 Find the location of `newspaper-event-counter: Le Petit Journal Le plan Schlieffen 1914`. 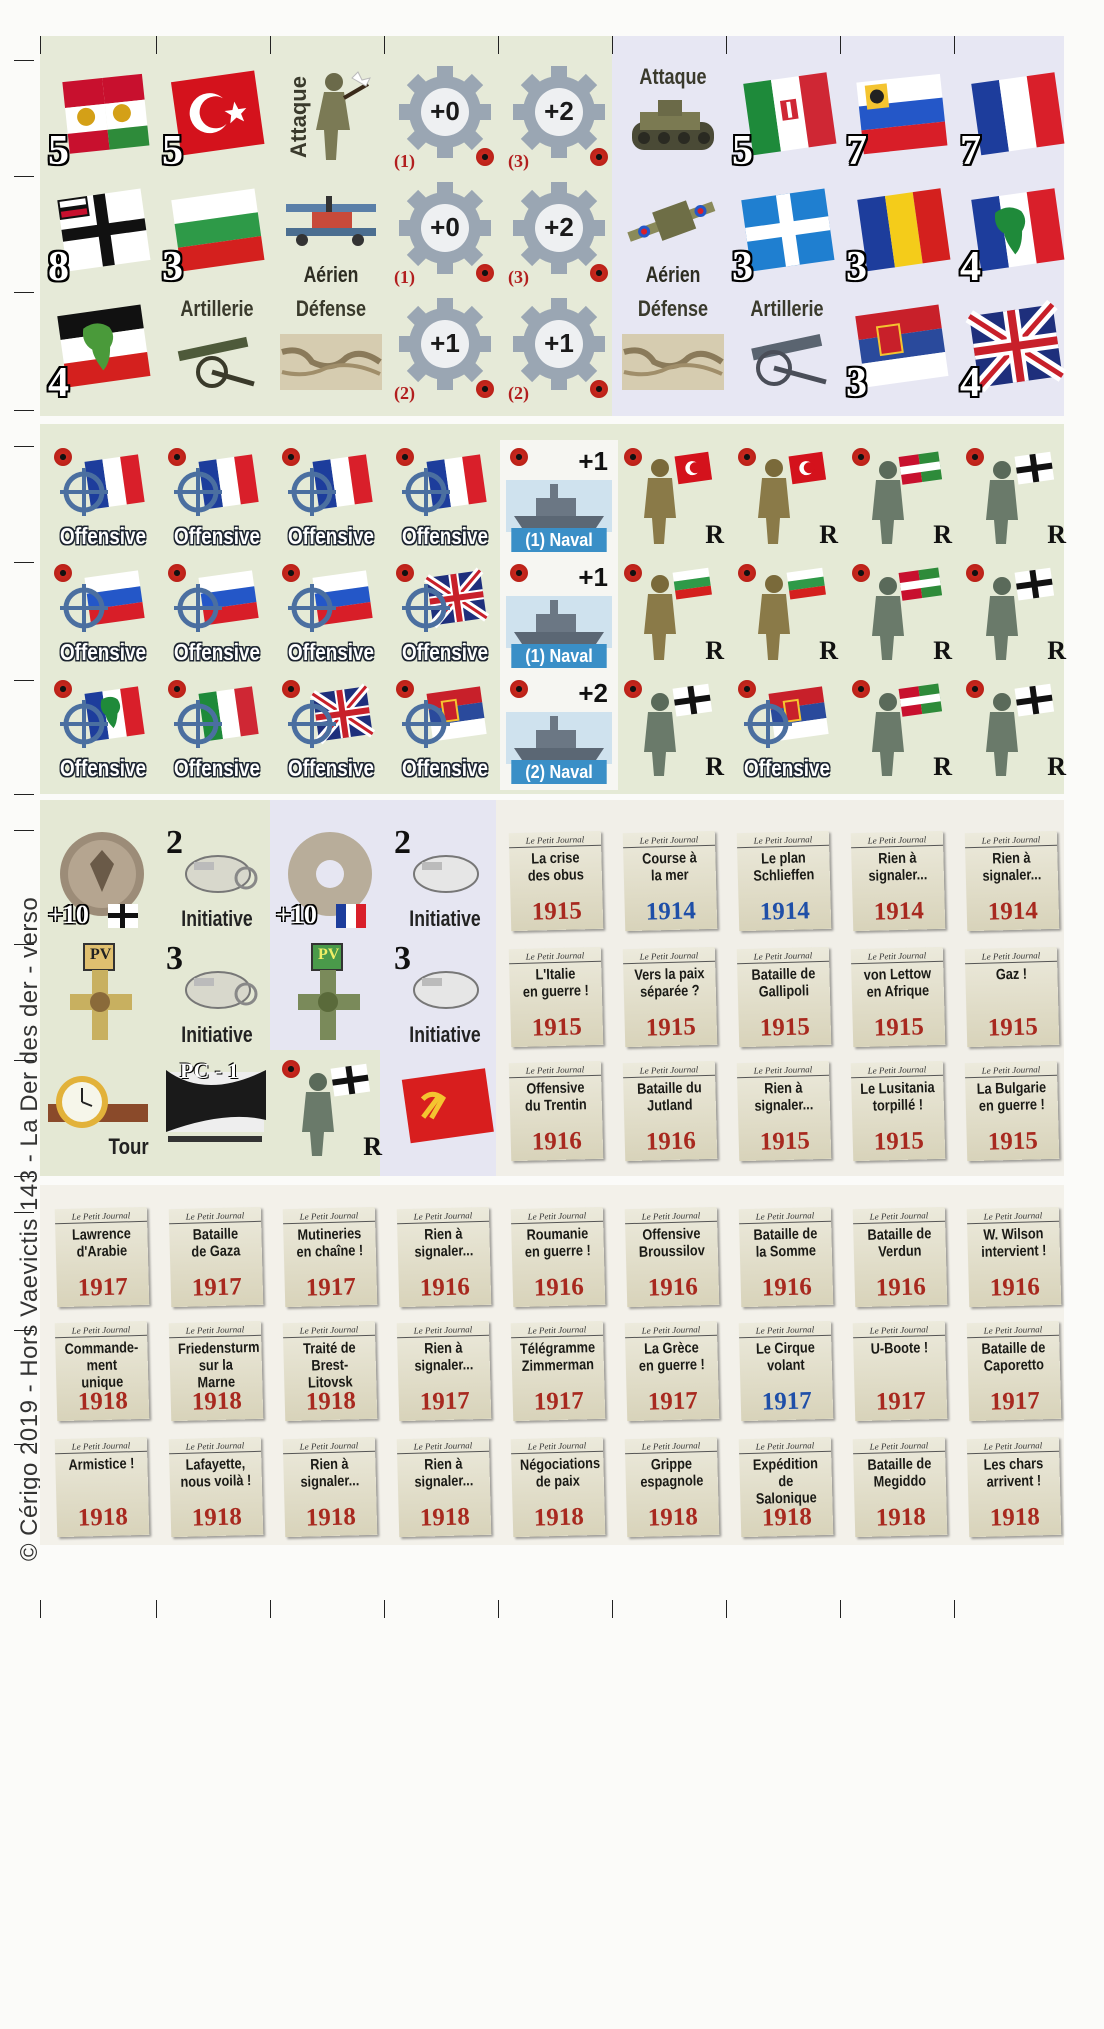

newspaper-event-counter: Le Petit Journal Le plan Schlieffen 1914 is located at coordinates (785, 881).